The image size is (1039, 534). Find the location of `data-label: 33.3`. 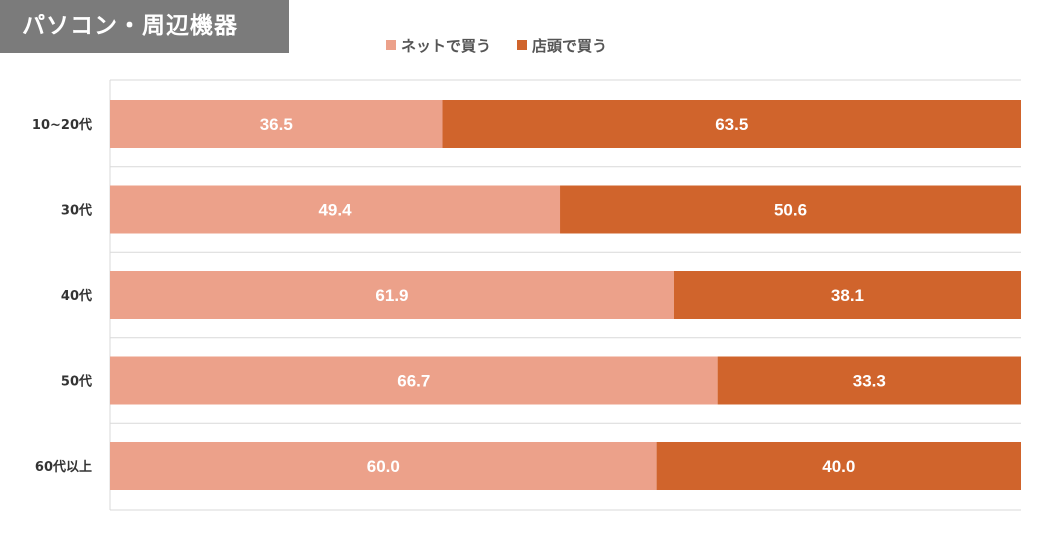

data-label: 33.3 is located at coordinates (869, 381).